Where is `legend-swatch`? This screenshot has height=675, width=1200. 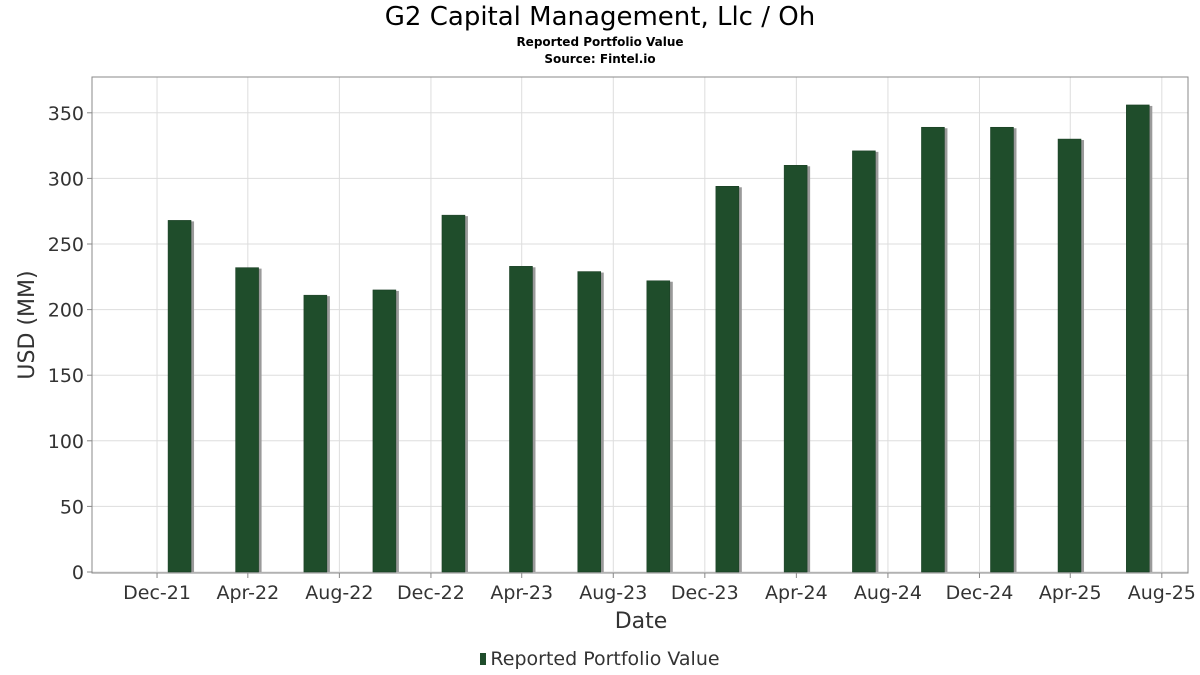 legend-swatch is located at coordinates (483, 659).